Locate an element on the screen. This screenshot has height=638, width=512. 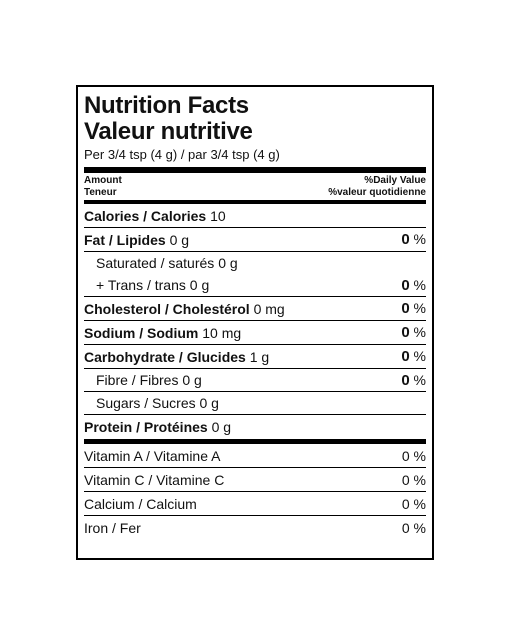
nutrient-row: Fibre / Fibres 0 g 0 % is located at coordinates (255, 380).